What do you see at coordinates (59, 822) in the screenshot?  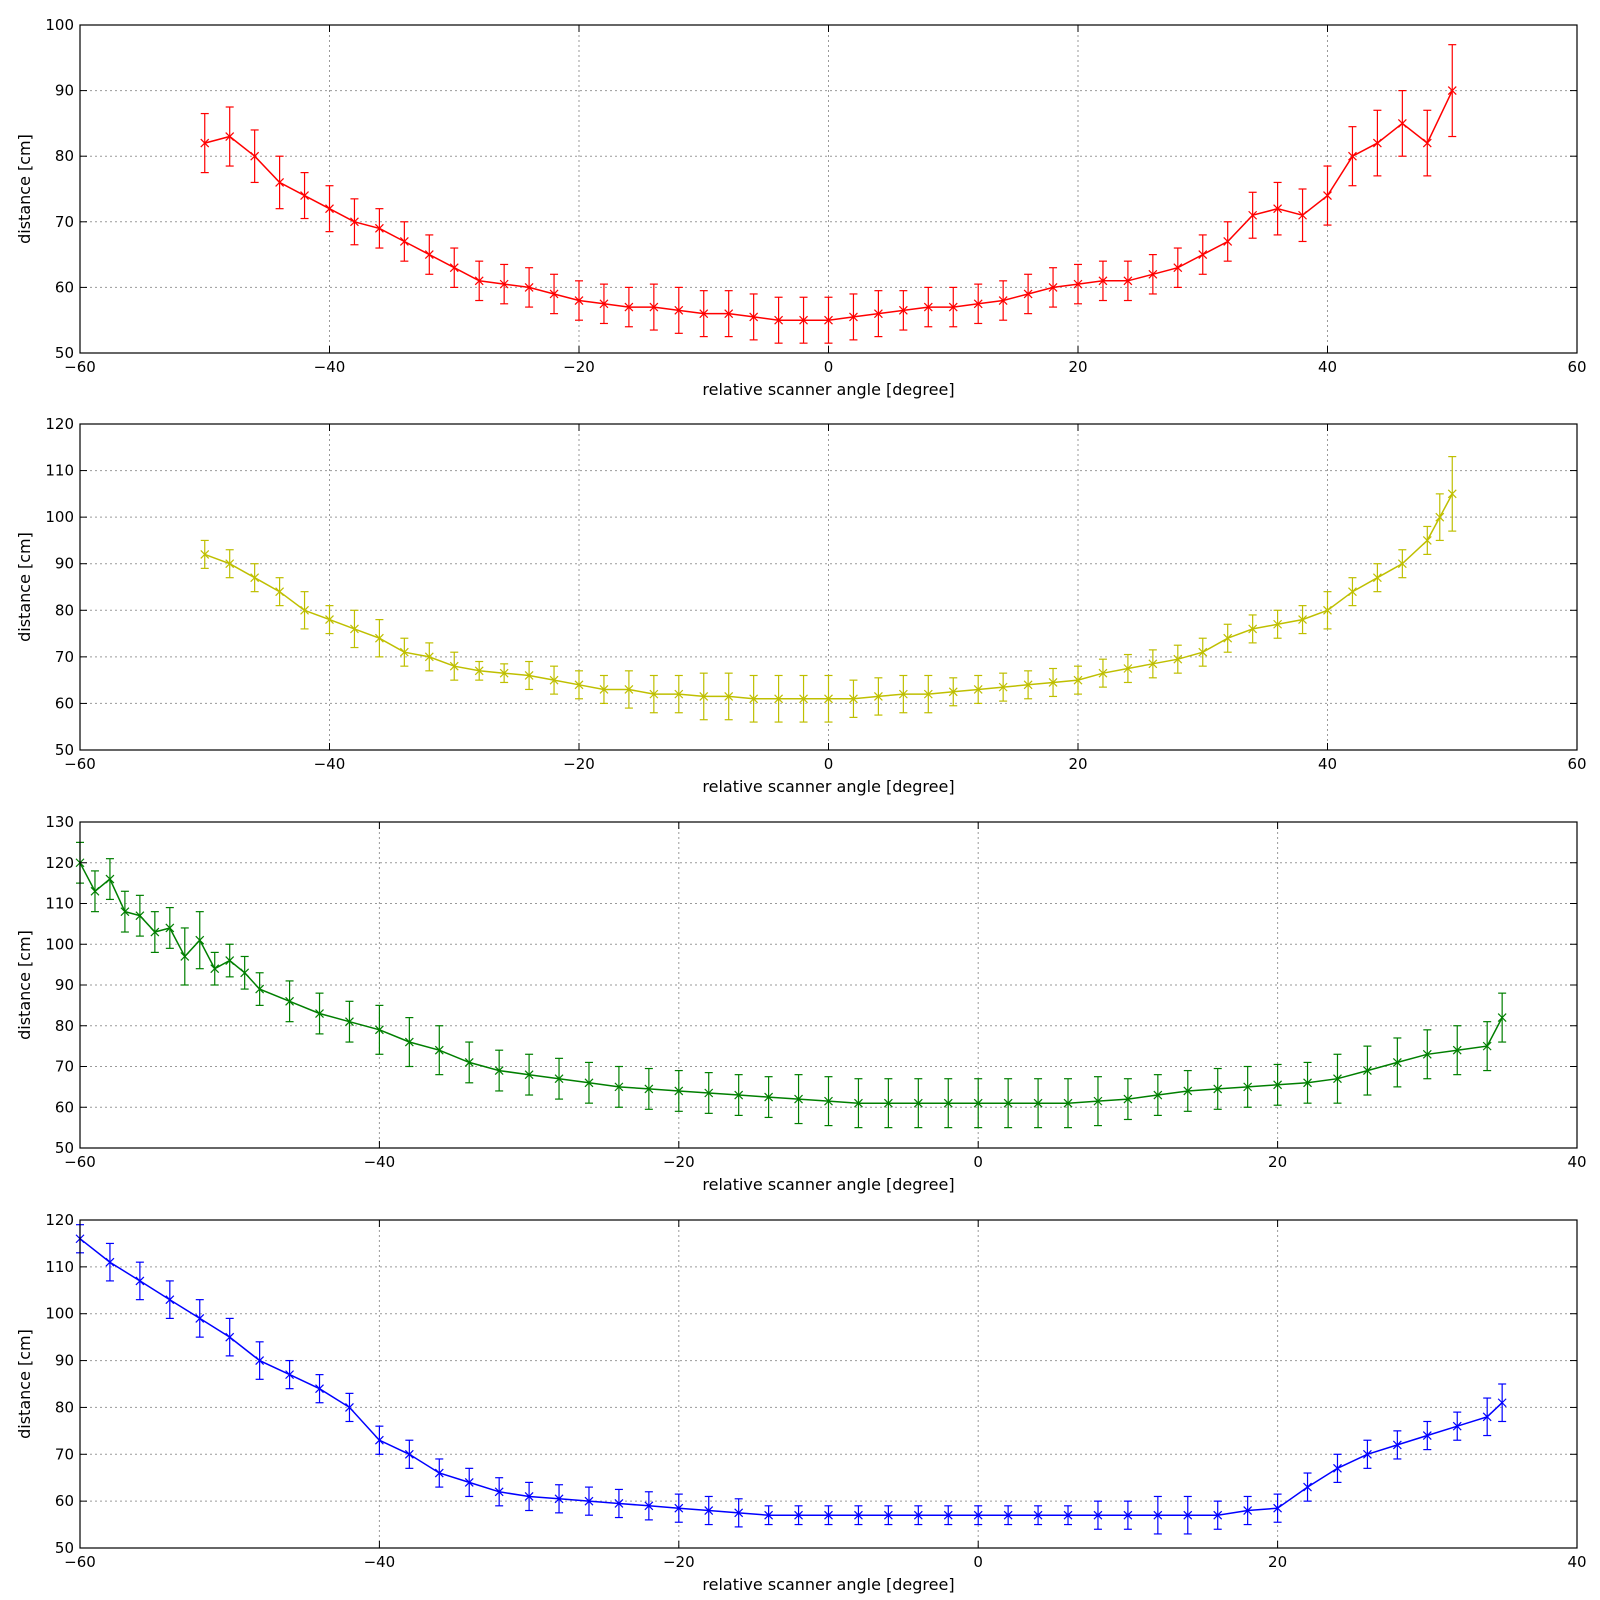 I see `y-tick-label: 130` at bounding box center [59, 822].